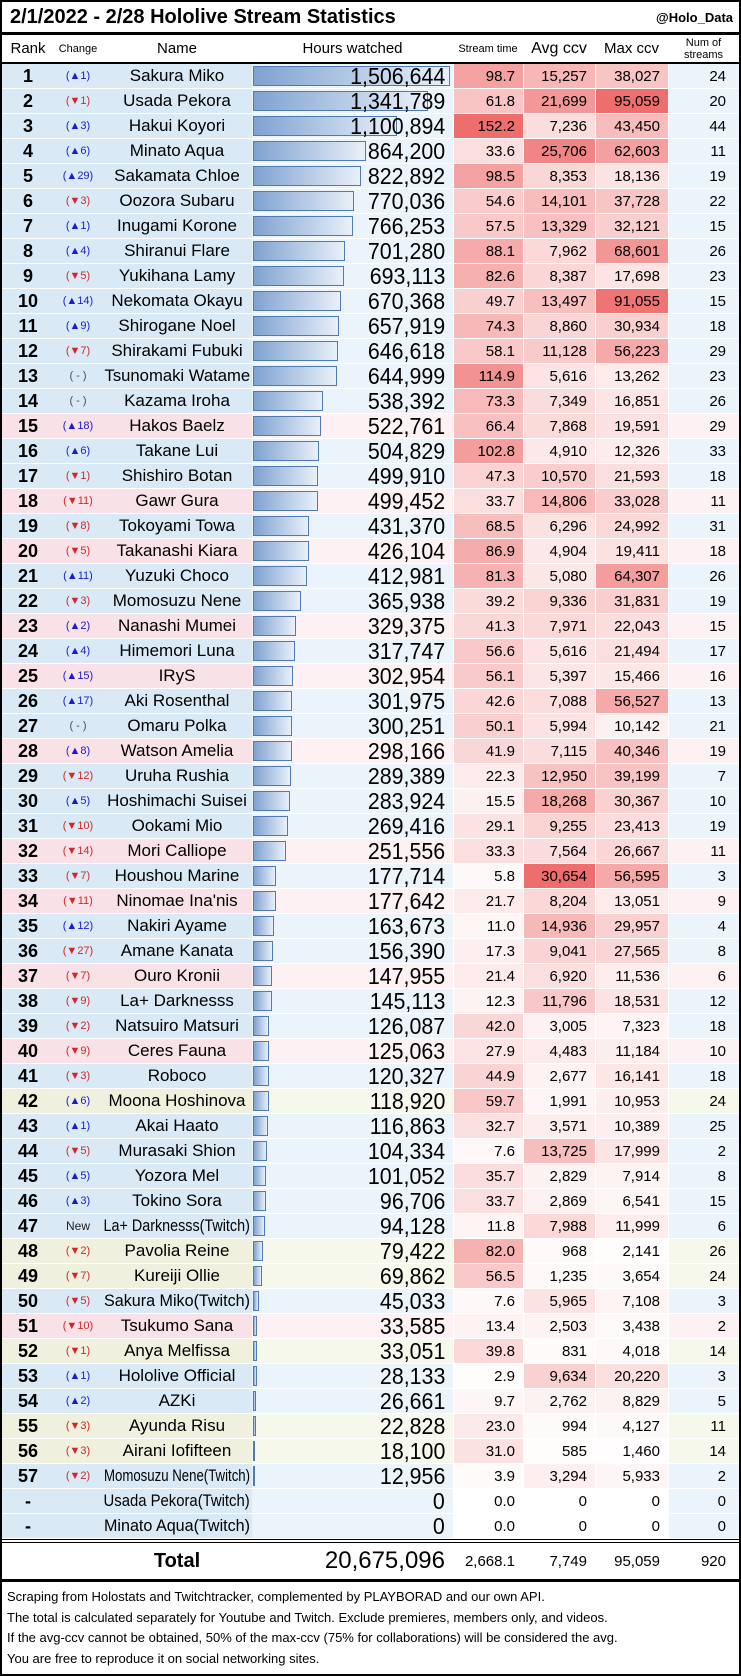 The image size is (741, 1676). What do you see at coordinates (406, 1176) in the screenshot?
I see `hours-watched-value: 101,052` at bounding box center [406, 1176].